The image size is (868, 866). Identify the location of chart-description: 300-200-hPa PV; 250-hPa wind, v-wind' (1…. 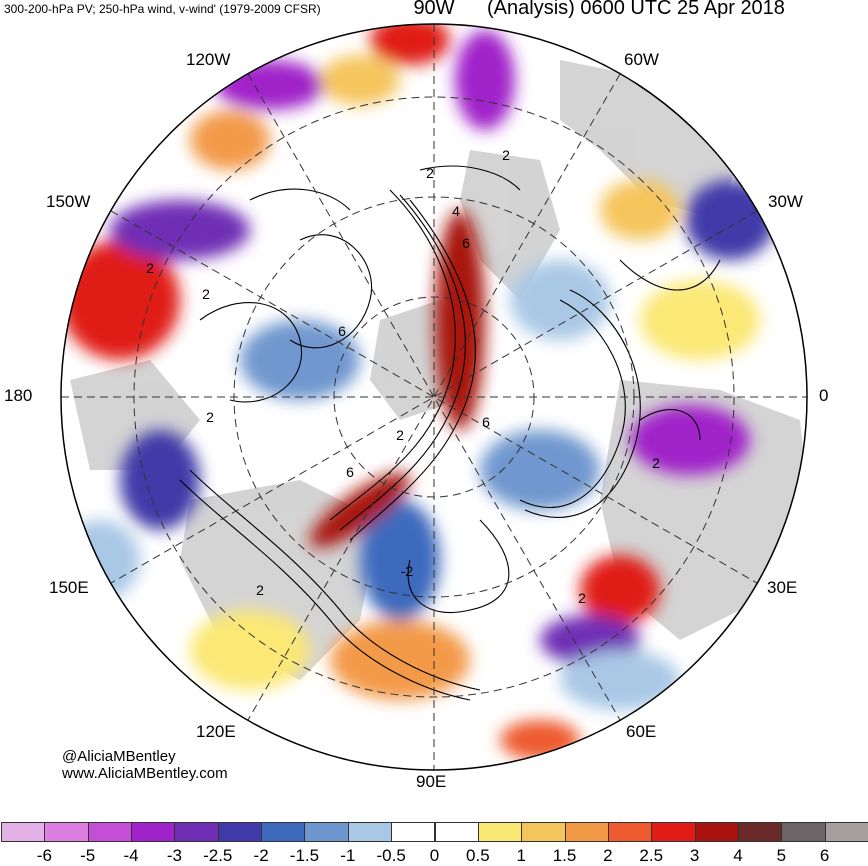
(162, 9).